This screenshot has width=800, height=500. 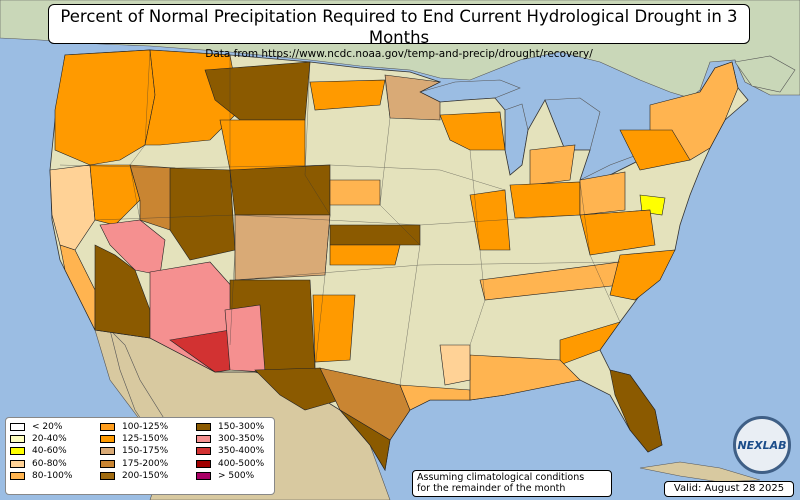 I want to click on legend-label: 125-150%, so click(x=145, y=439).